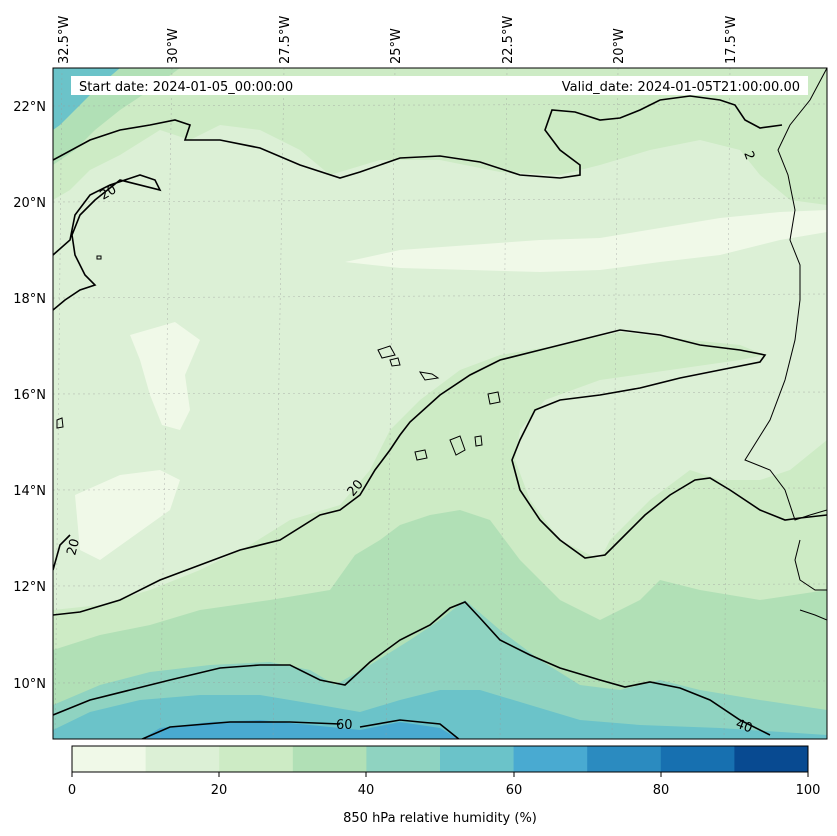 The image size is (837, 836). I want to click on colorbar-tick-label: 100, so click(808, 790).